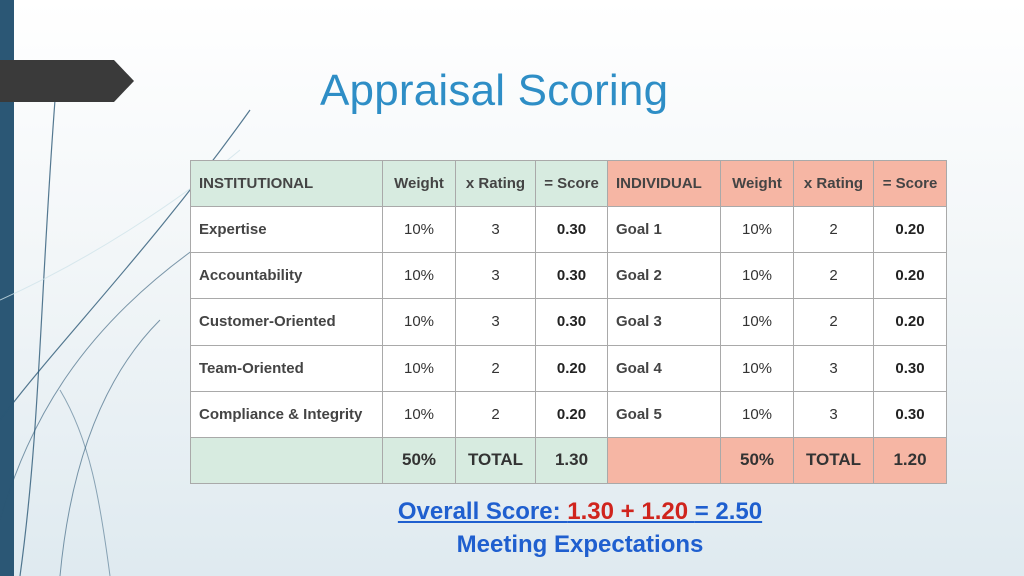 The height and width of the screenshot is (576, 1024). What do you see at coordinates (664, 183) in the screenshot?
I see `header-individual: INDIVIDUAL` at bounding box center [664, 183].